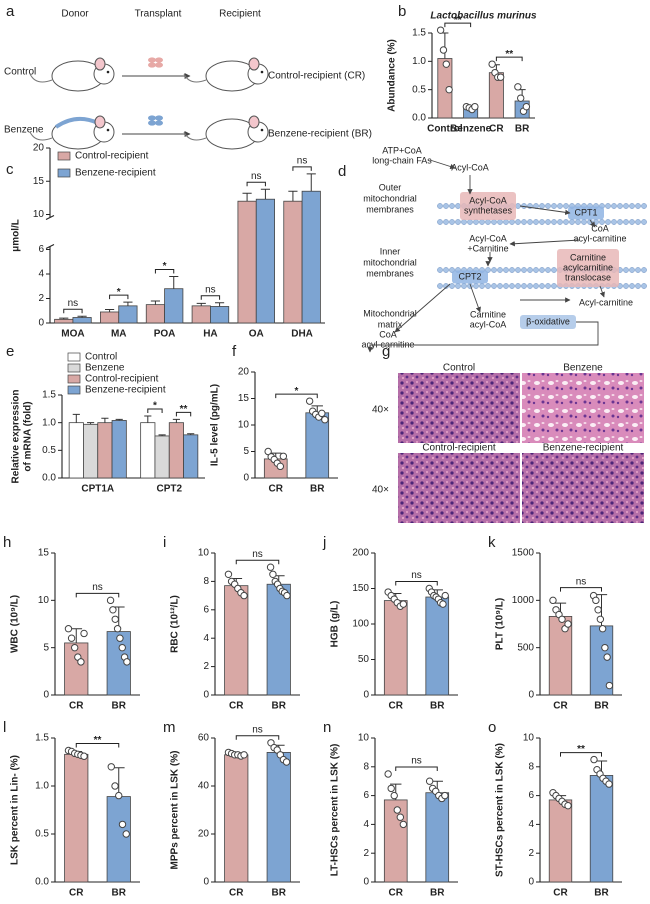 The height and width of the screenshot is (904, 650). Describe the element at coordinates (588, 267) in the screenshot. I see `node-label: acylcarnitine` at that location.